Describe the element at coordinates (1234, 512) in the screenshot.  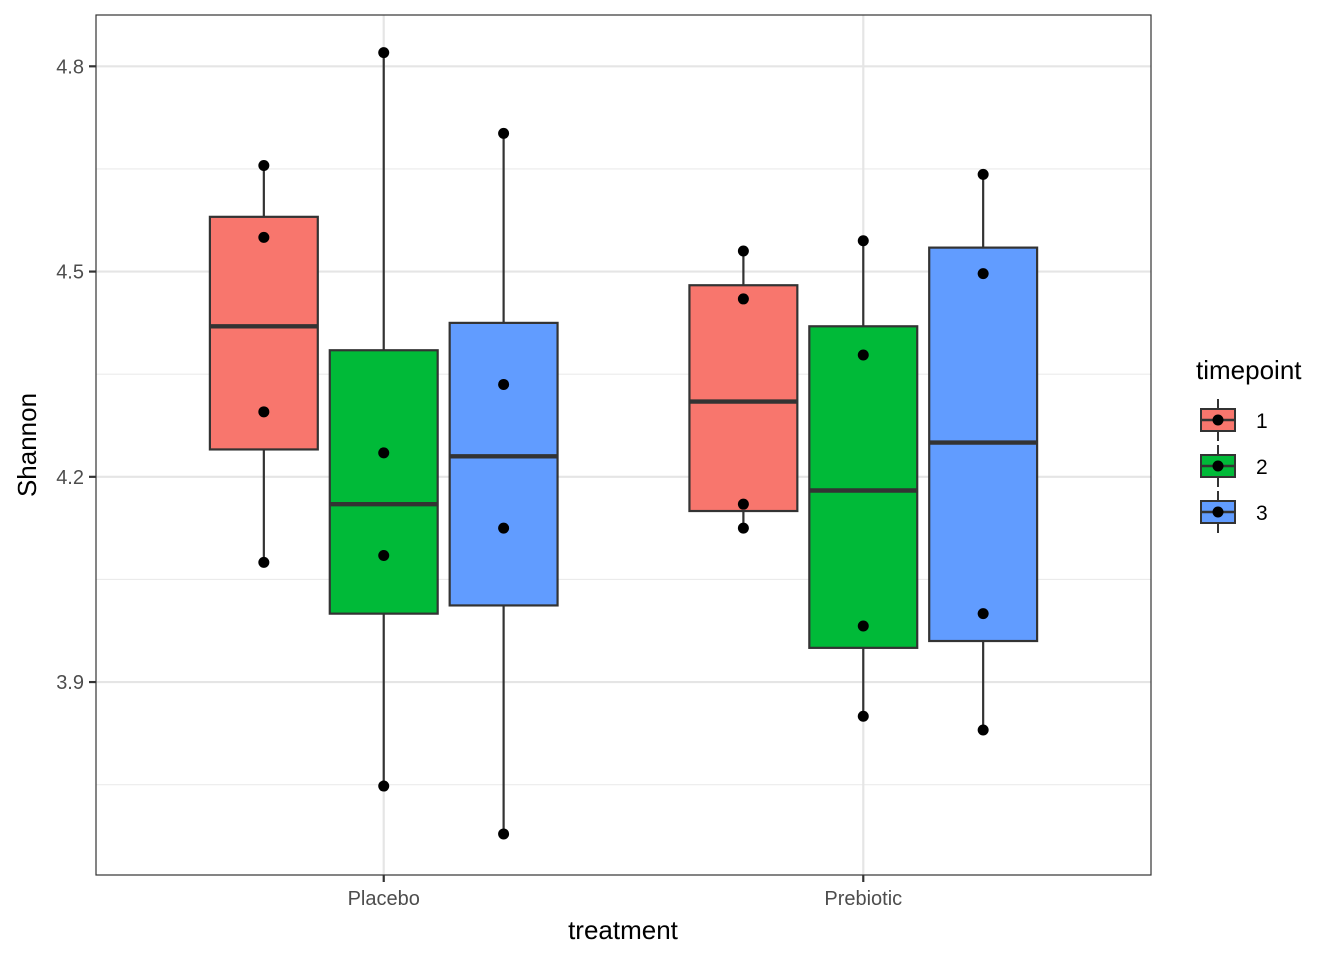
I see `legend-key-3: 3` at that location.